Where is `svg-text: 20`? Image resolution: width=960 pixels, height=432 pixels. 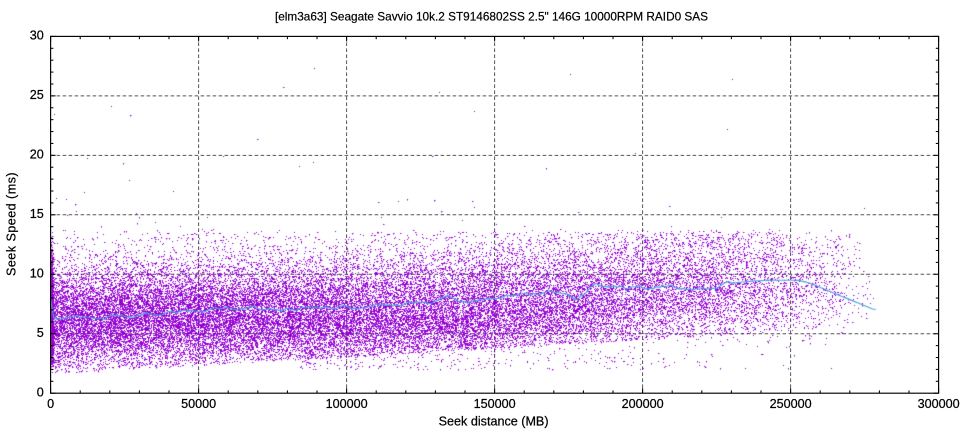 svg-text: 20 is located at coordinates (37, 155).